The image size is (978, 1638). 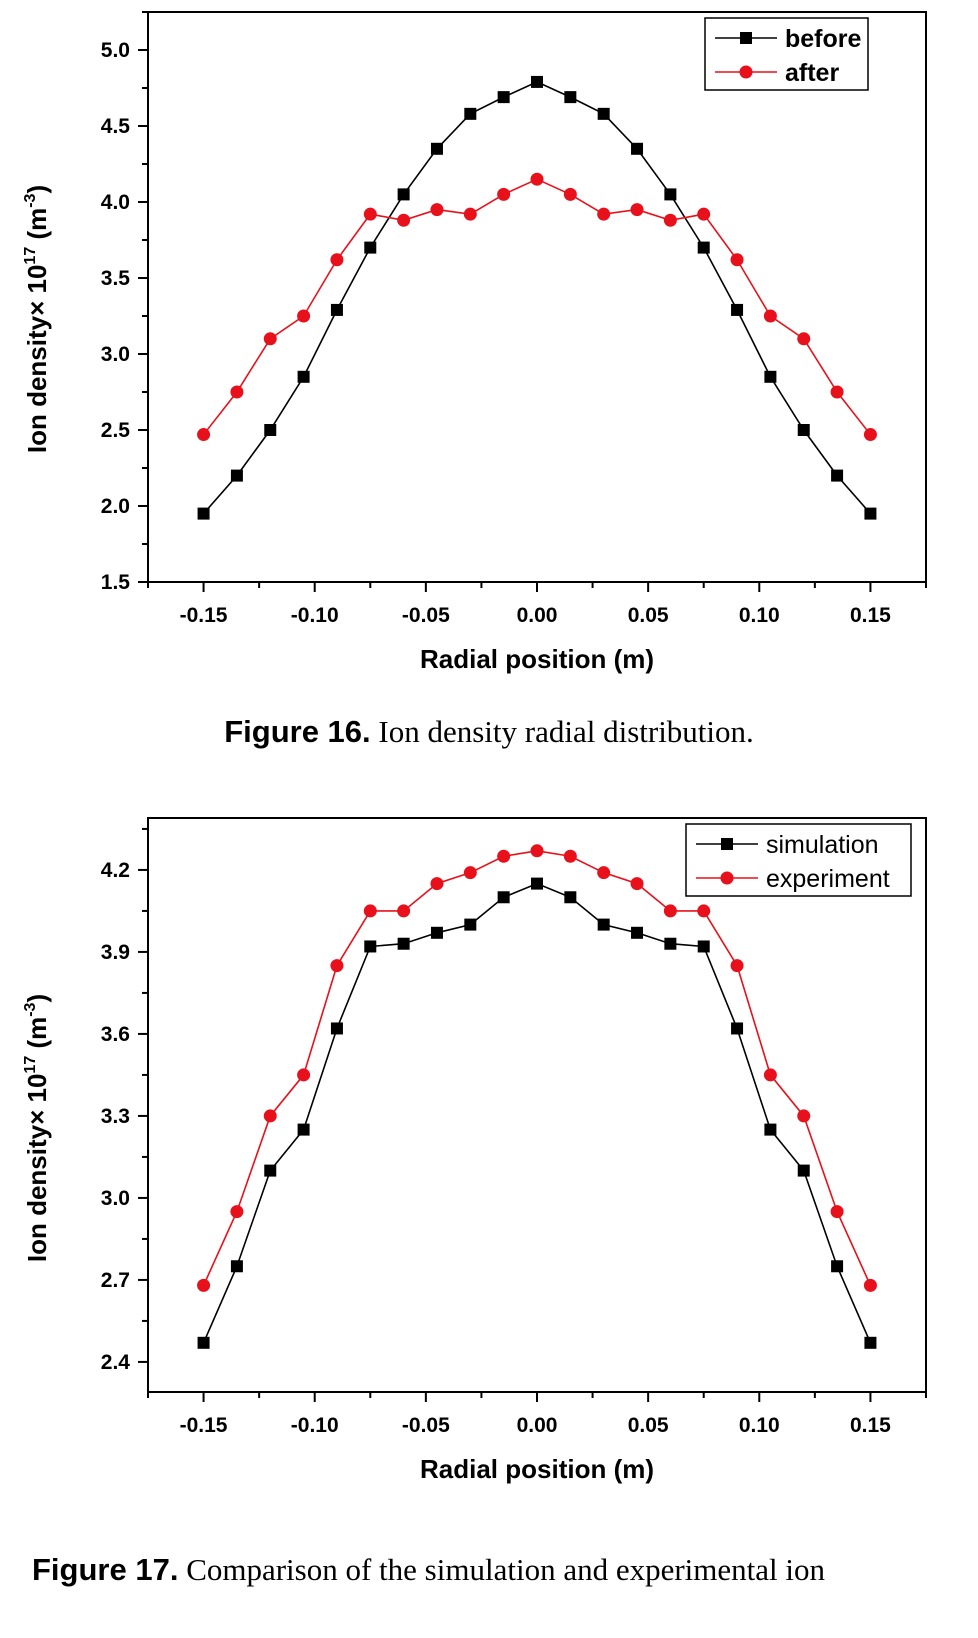 I want to click on chart2-y-tick-label: 2.7, so click(x=115, y=1280).